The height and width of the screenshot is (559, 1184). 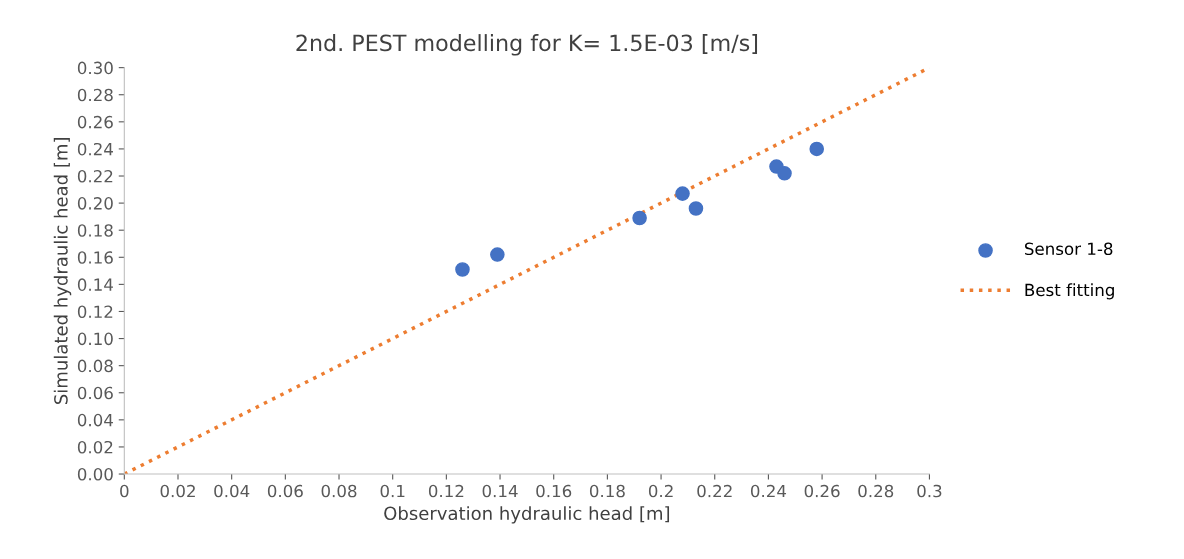 What do you see at coordinates (124, 491) in the screenshot?
I see `x-tick-label: 0` at bounding box center [124, 491].